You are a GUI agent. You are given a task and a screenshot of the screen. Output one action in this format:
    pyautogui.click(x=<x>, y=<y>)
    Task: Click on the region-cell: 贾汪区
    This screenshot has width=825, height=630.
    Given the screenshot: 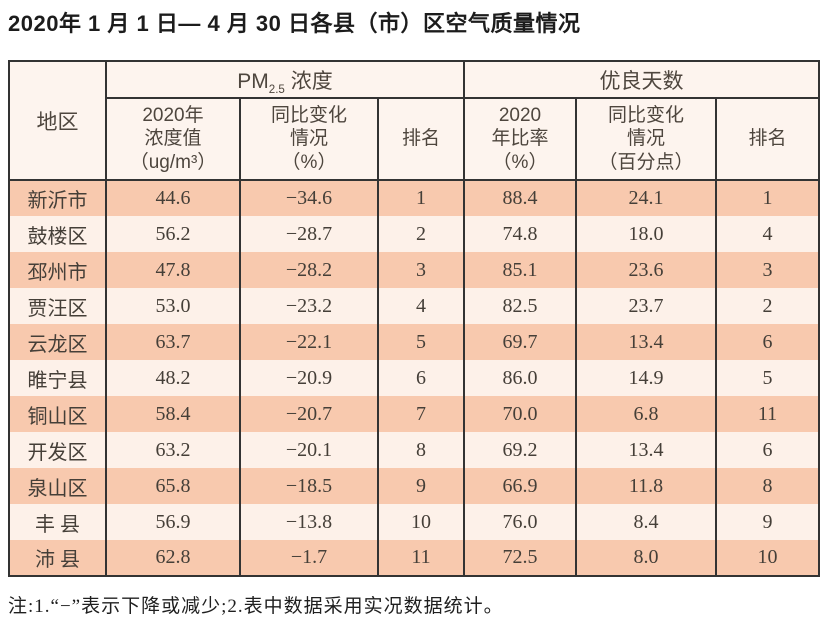 What is the action you would take?
    pyautogui.click(x=57, y=306)
    